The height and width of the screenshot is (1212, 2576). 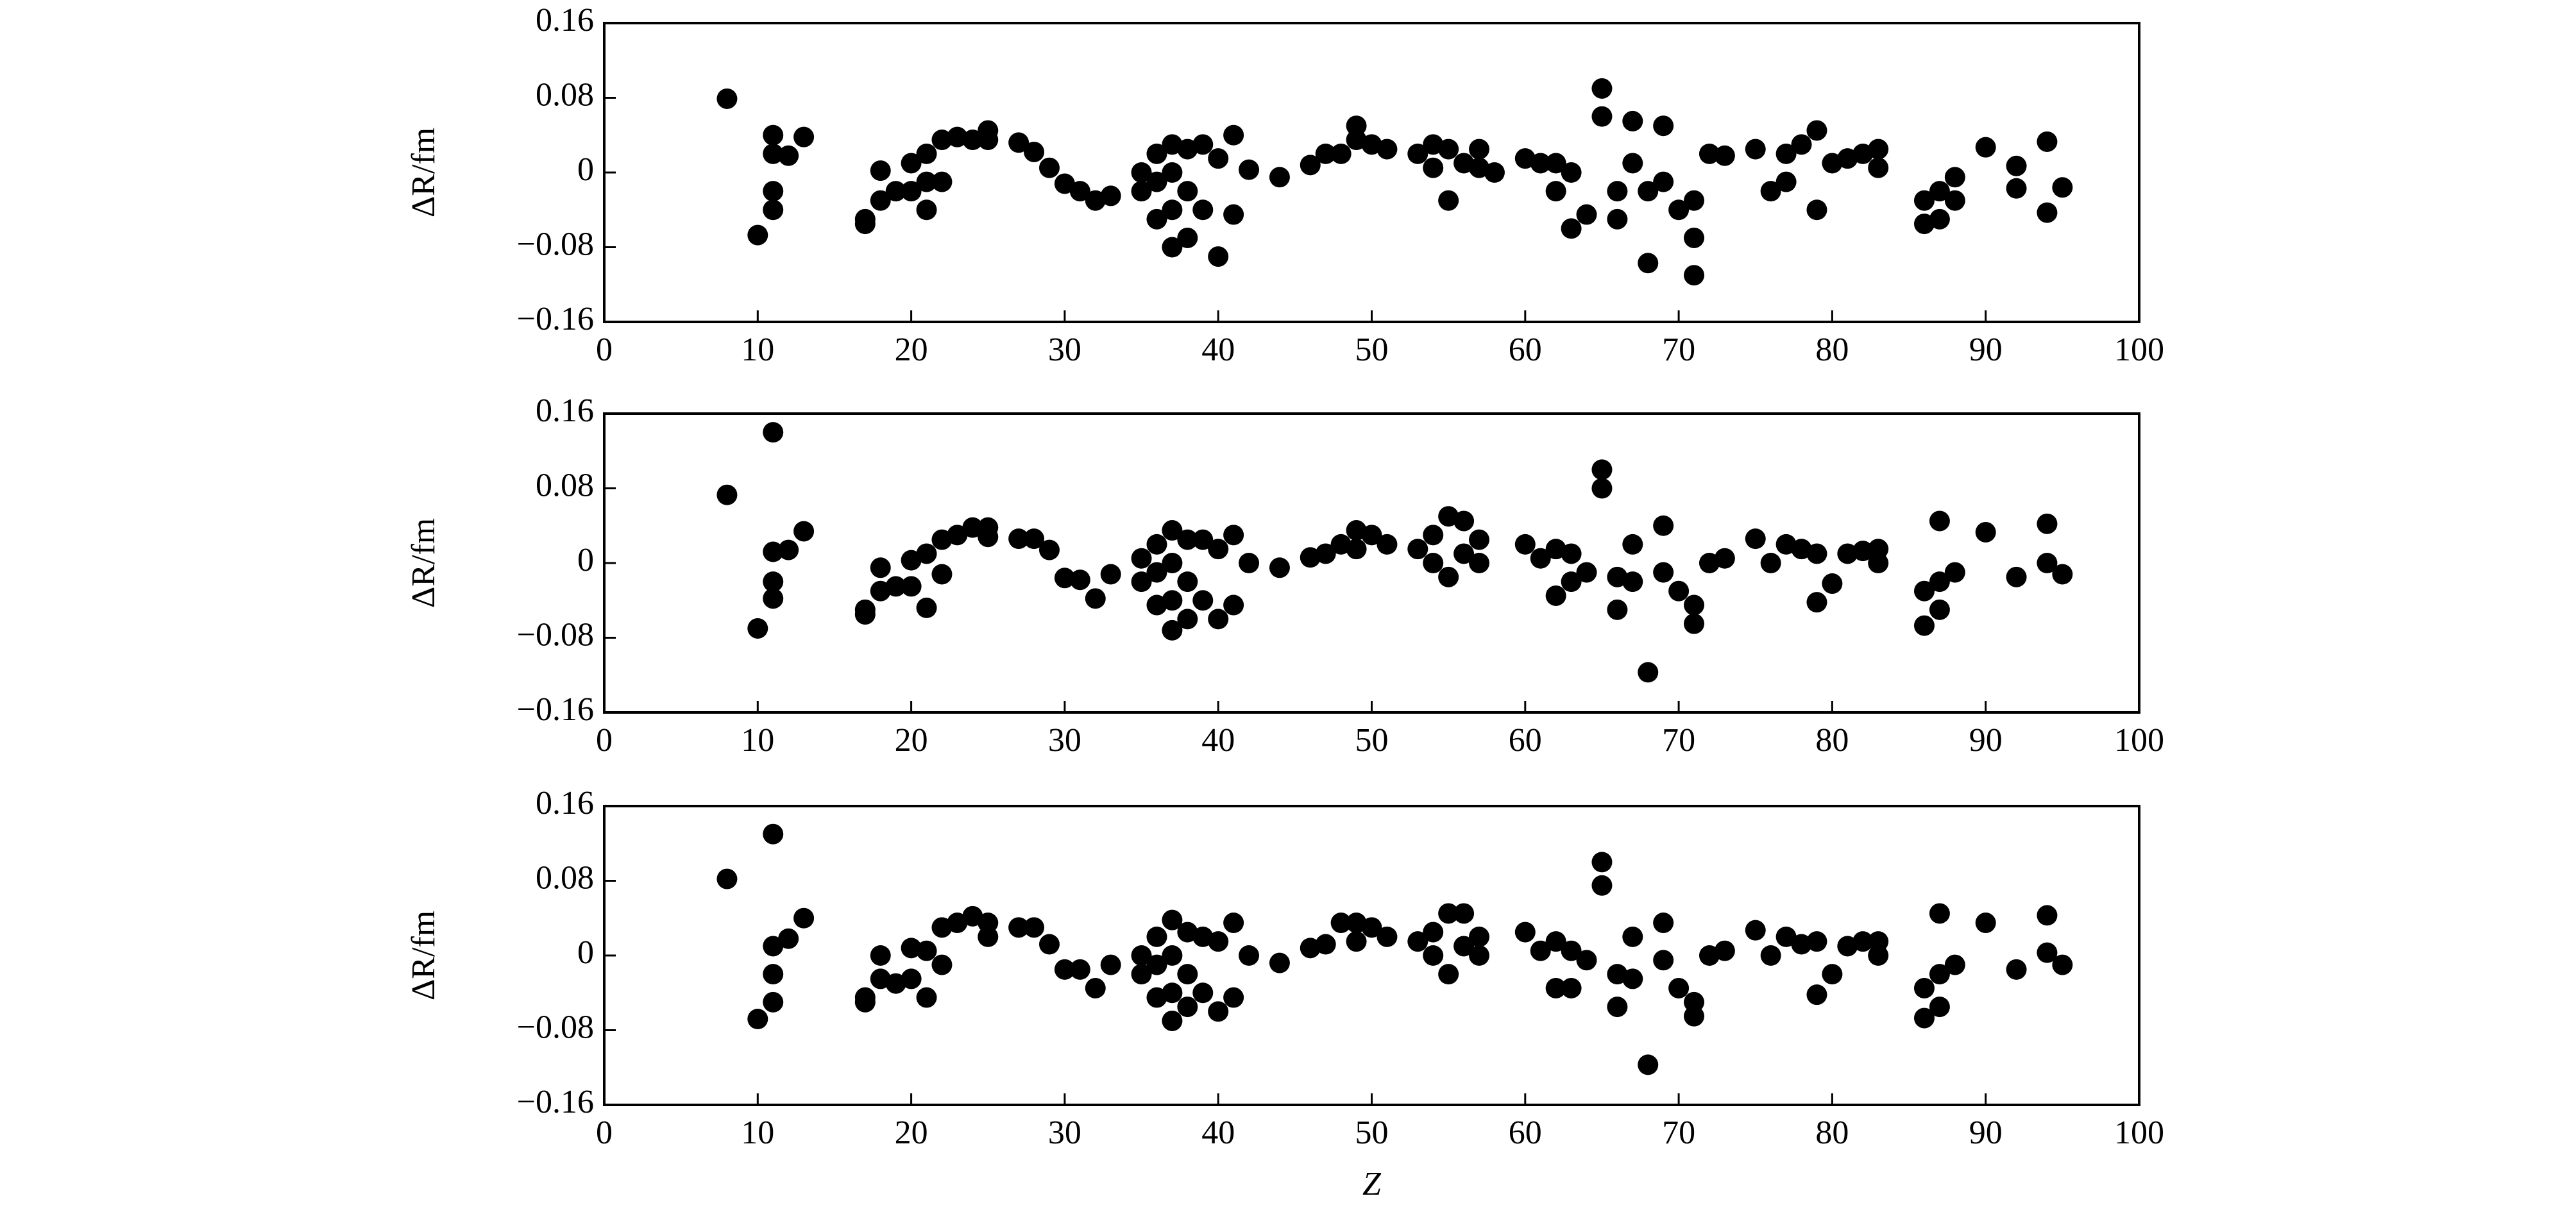 I want to click on x-tick-label: 0, so click(x=604, y=1133).